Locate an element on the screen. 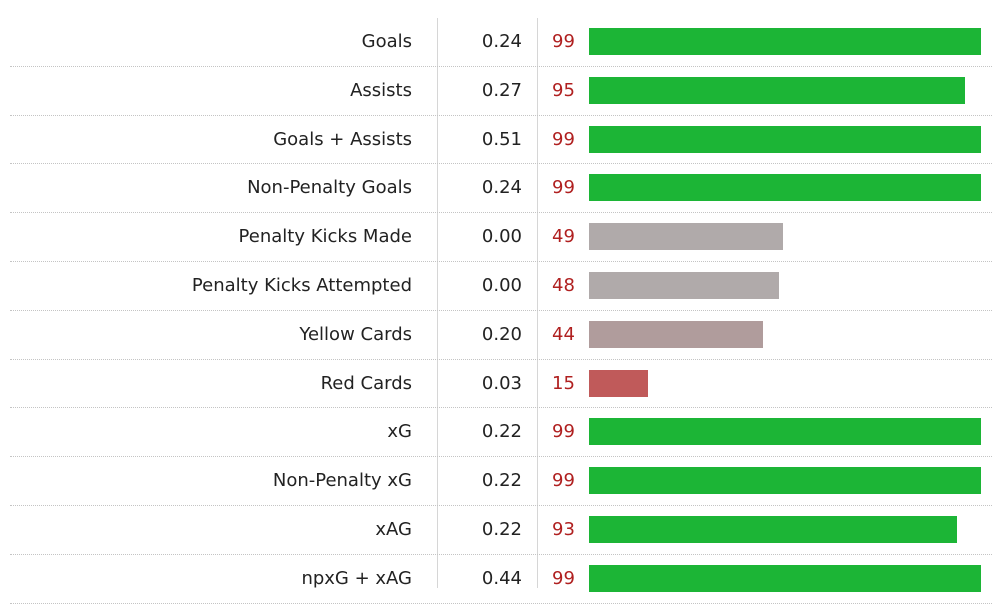  stat-row: Yellow Cards 0.20 44 is located at coordinates (496, 335).